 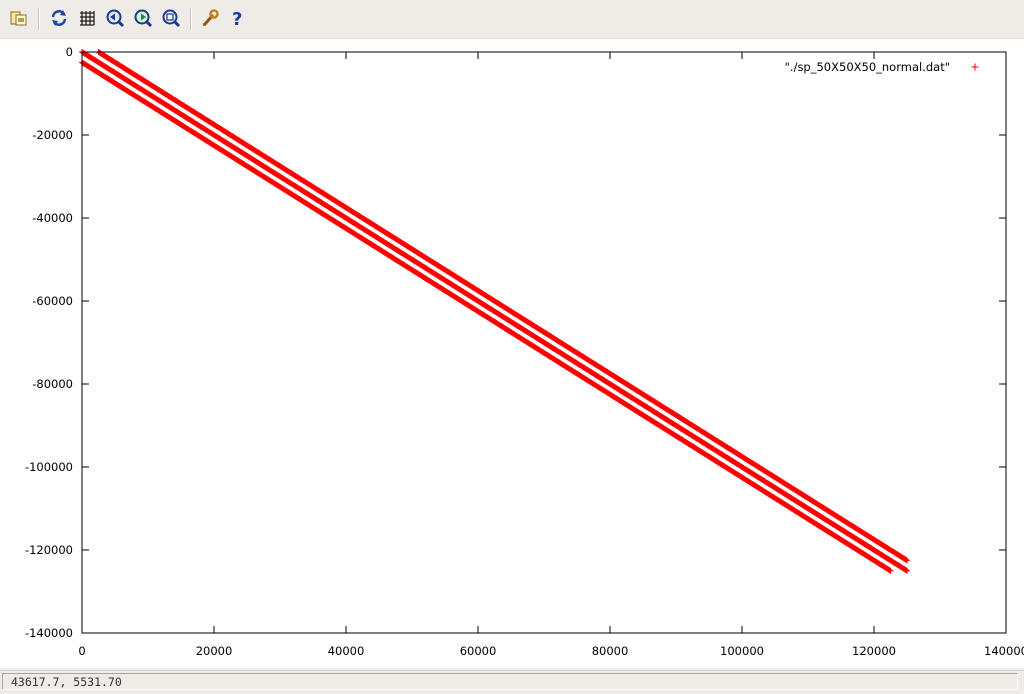 What do you see at coordinates (214, 651) in the screenshot?
I see `x-tick-label: 20000` at bounding box center [214, 651].